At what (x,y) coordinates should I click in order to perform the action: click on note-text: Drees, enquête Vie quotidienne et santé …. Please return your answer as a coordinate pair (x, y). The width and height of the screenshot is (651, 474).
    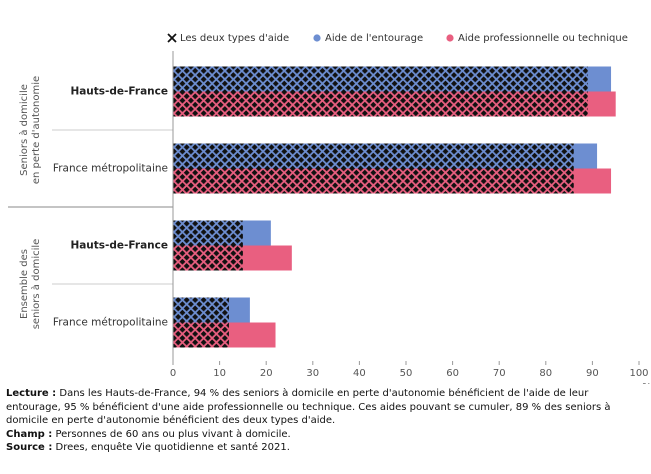
    Looking at the image, I should click on (172, 448).